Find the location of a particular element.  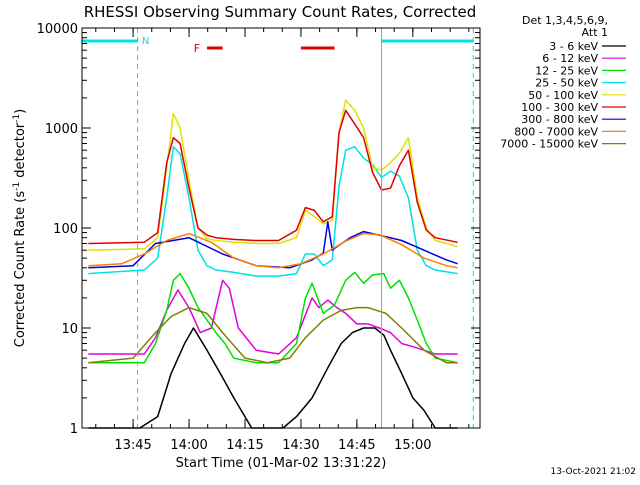

legend-label-1: 6 - 12 keV is located at coordinates (570, 58).